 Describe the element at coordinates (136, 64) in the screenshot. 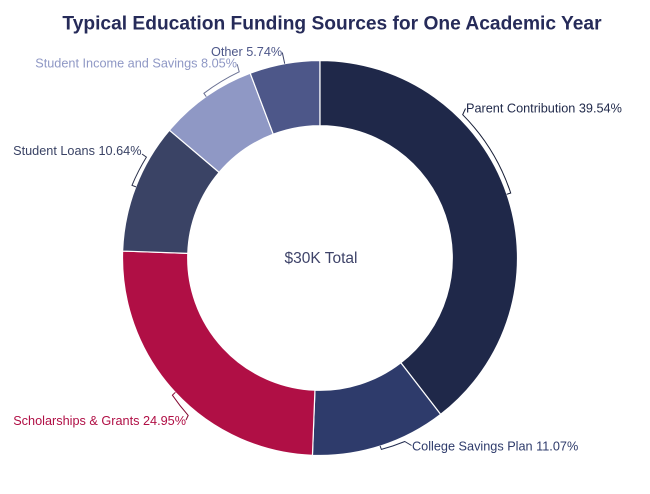

I see `svg-text:Student Income and Savings 8.0: Student Income and Savings 8.05%` at that location.